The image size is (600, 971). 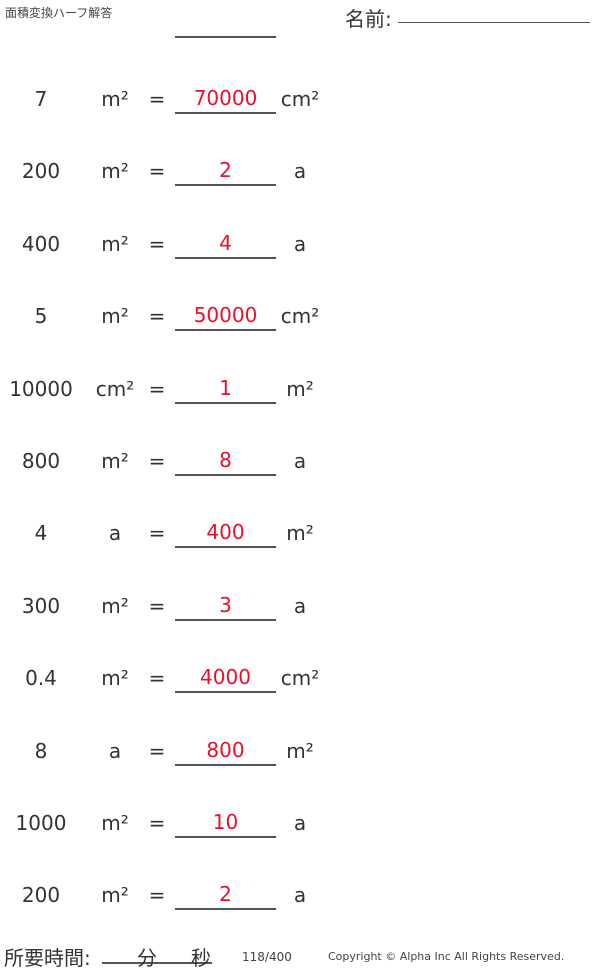 I want to click on time-label: 所要時間:, so click(x=47, y=958).